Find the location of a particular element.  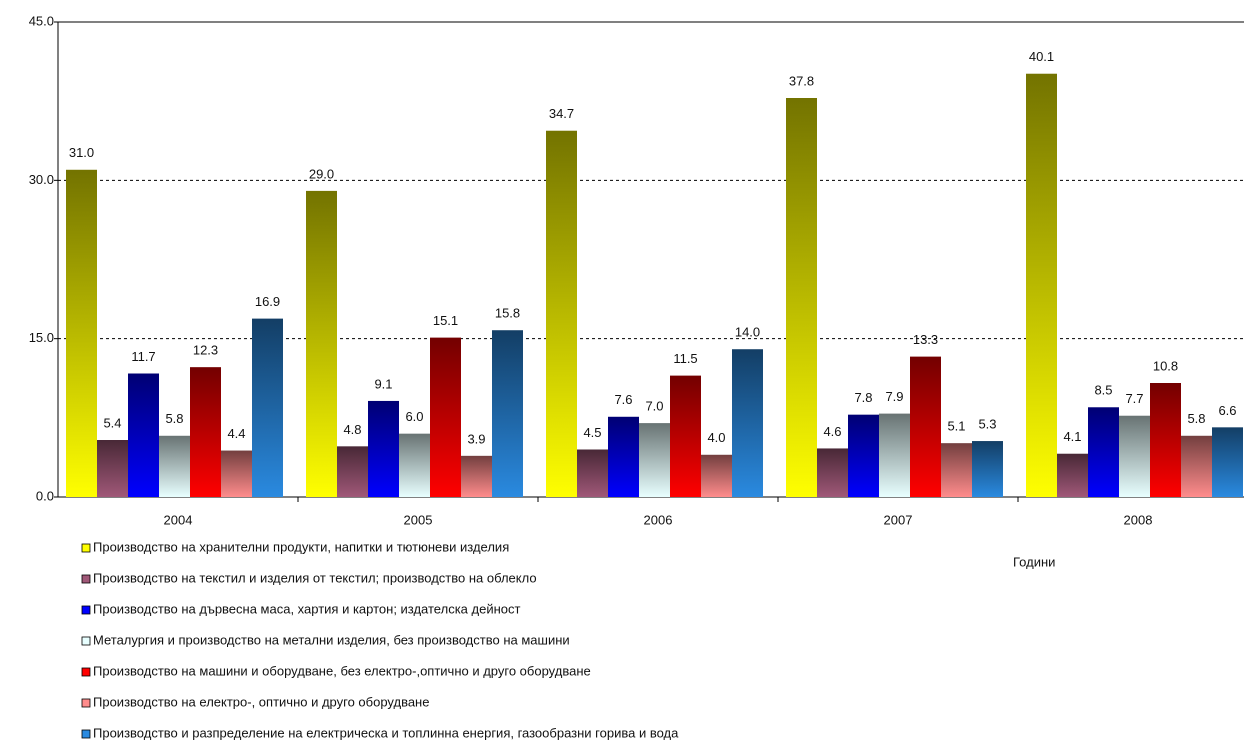

value-label: 6.6 is located at coordinates (1227, 410).